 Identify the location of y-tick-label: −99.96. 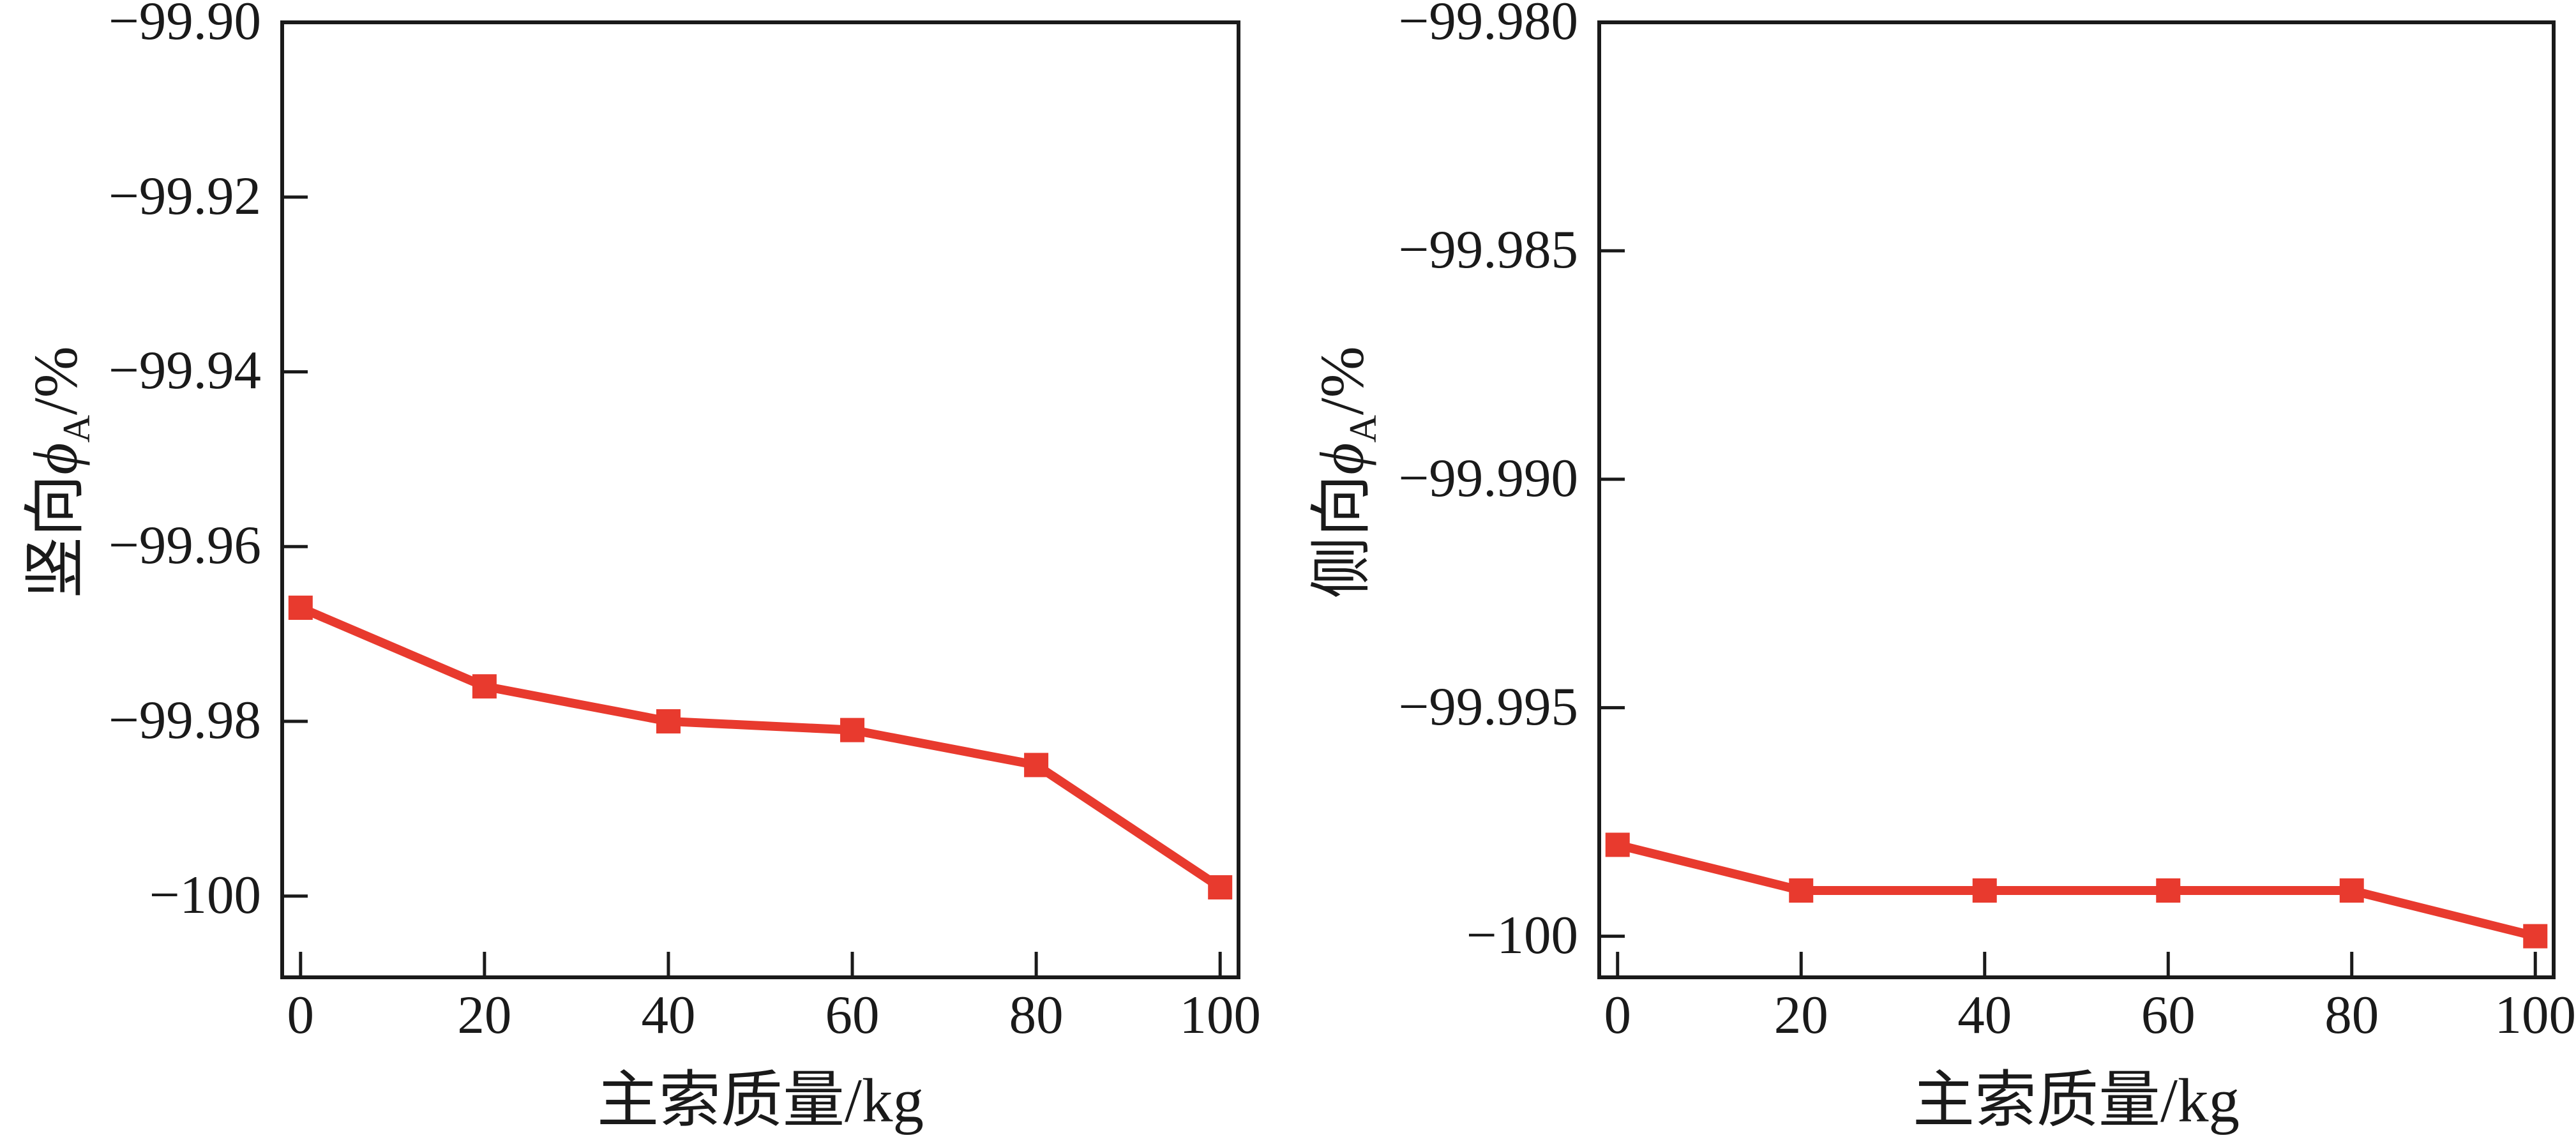
(184, 545).